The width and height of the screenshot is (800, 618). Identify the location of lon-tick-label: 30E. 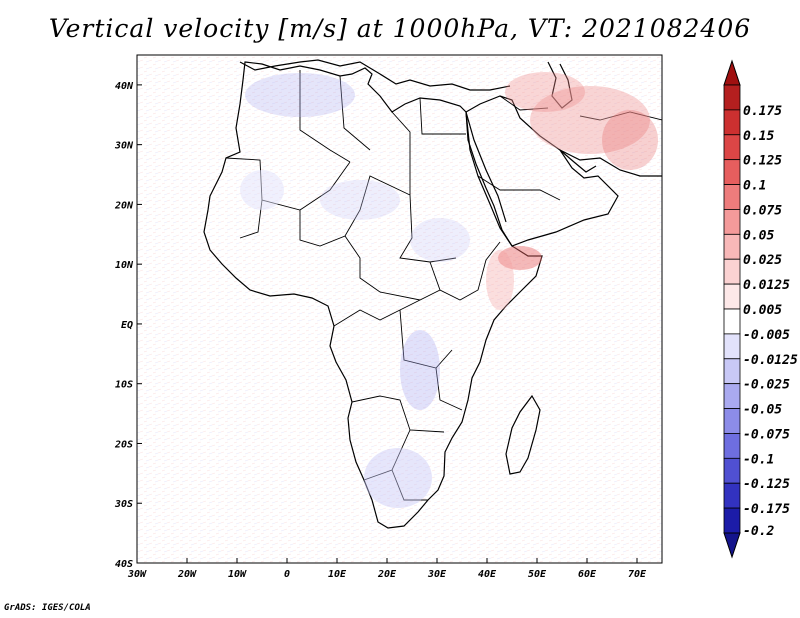
(437, 574).